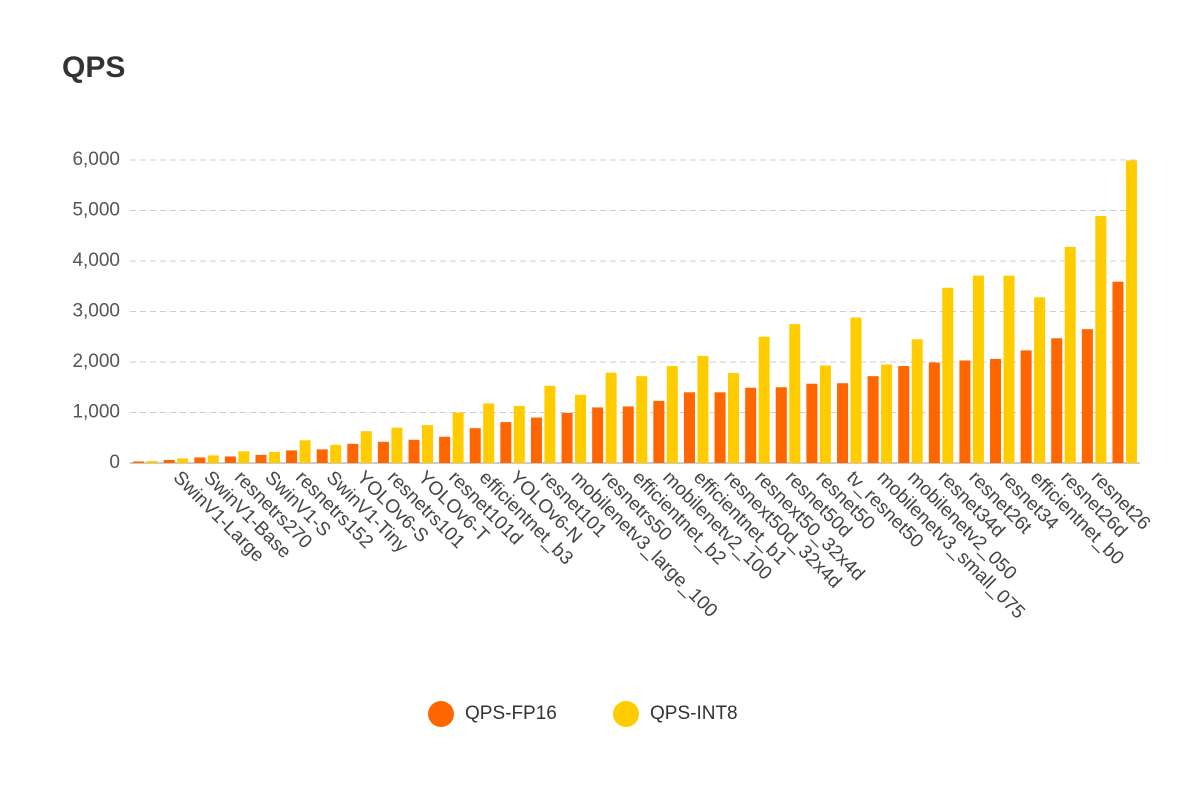 The width and height of the screenshot is (1200, 800). Describe the element at coordinates (511, 713) in the screenshot. I see `legend-label: QPS-FP16` at that location.